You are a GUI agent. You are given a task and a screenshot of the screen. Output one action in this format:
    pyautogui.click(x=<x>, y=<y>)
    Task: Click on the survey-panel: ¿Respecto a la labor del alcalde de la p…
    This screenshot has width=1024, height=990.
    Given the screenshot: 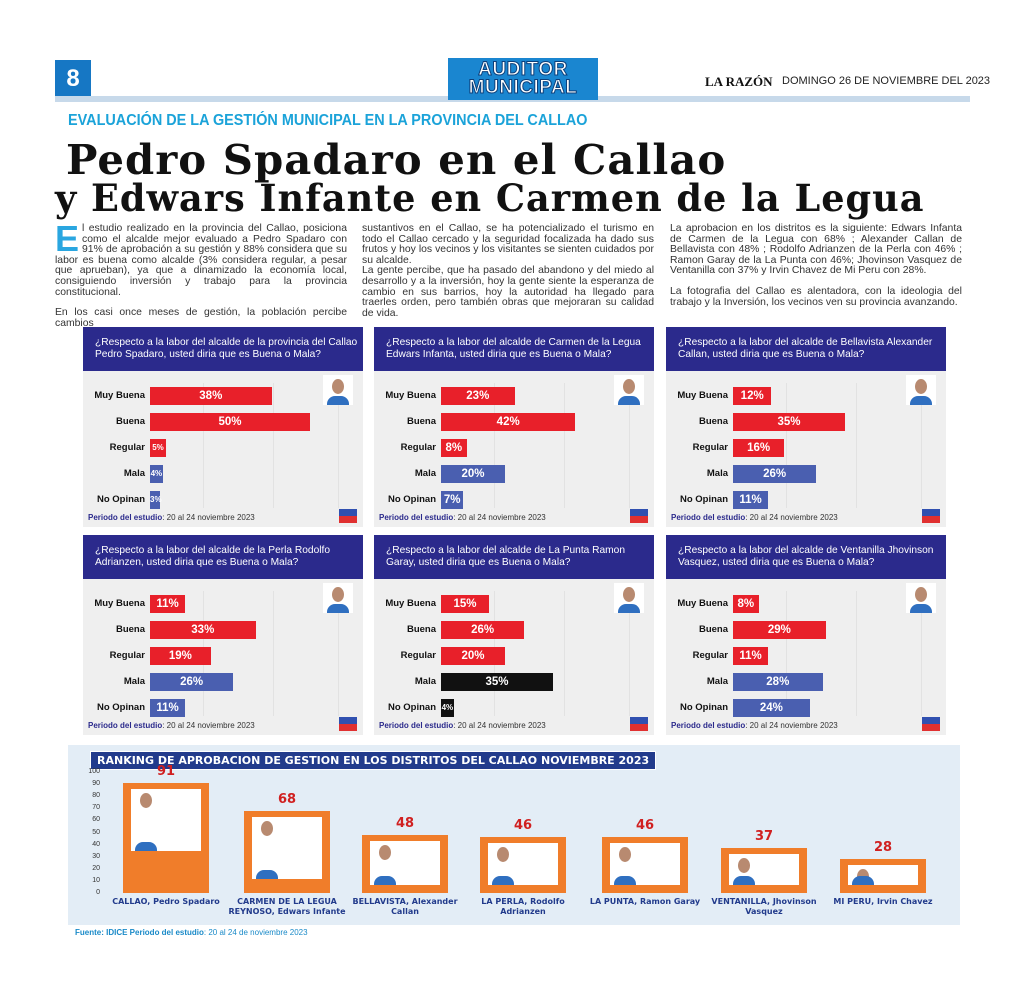 What is the action you would take?
    pyautogui.click(x=223, y=427)
    